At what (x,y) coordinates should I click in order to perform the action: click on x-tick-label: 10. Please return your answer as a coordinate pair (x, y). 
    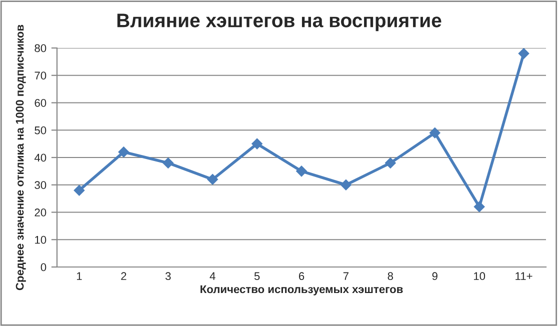
    Looking at the image, I should click on (480, 276).